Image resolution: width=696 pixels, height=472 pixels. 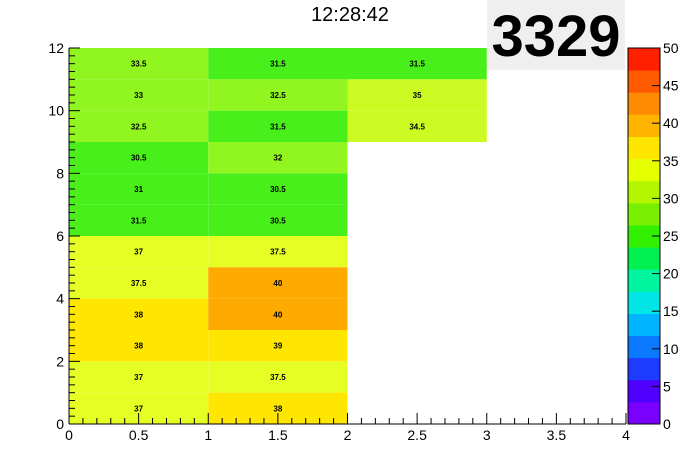 I want to click on colorbar-tick-label: 50, so click(x=671, y=48).